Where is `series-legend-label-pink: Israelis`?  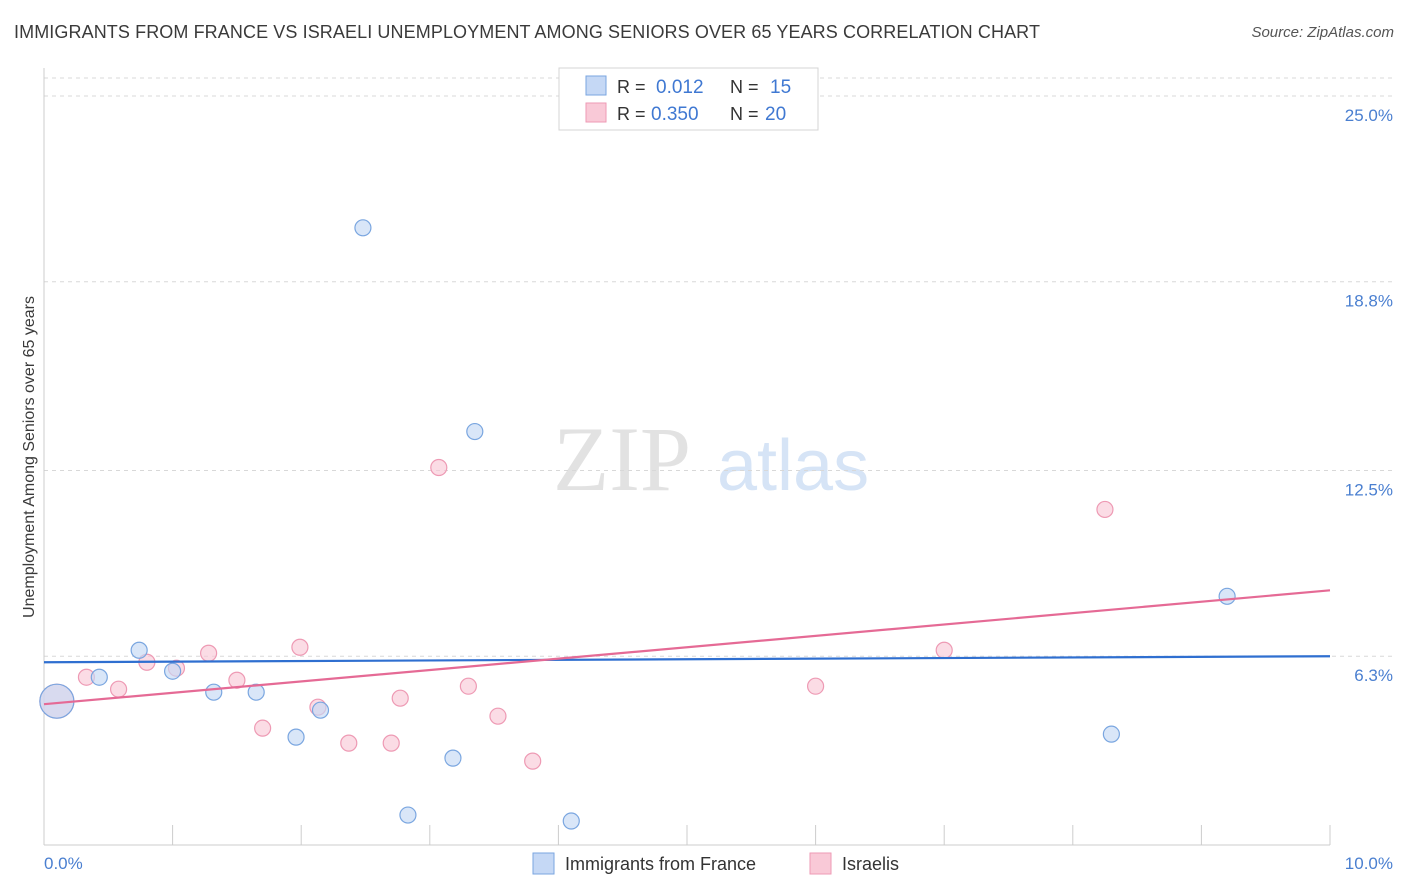 series-legend-label-pink: Israelis is located at coordinates (870, 864).